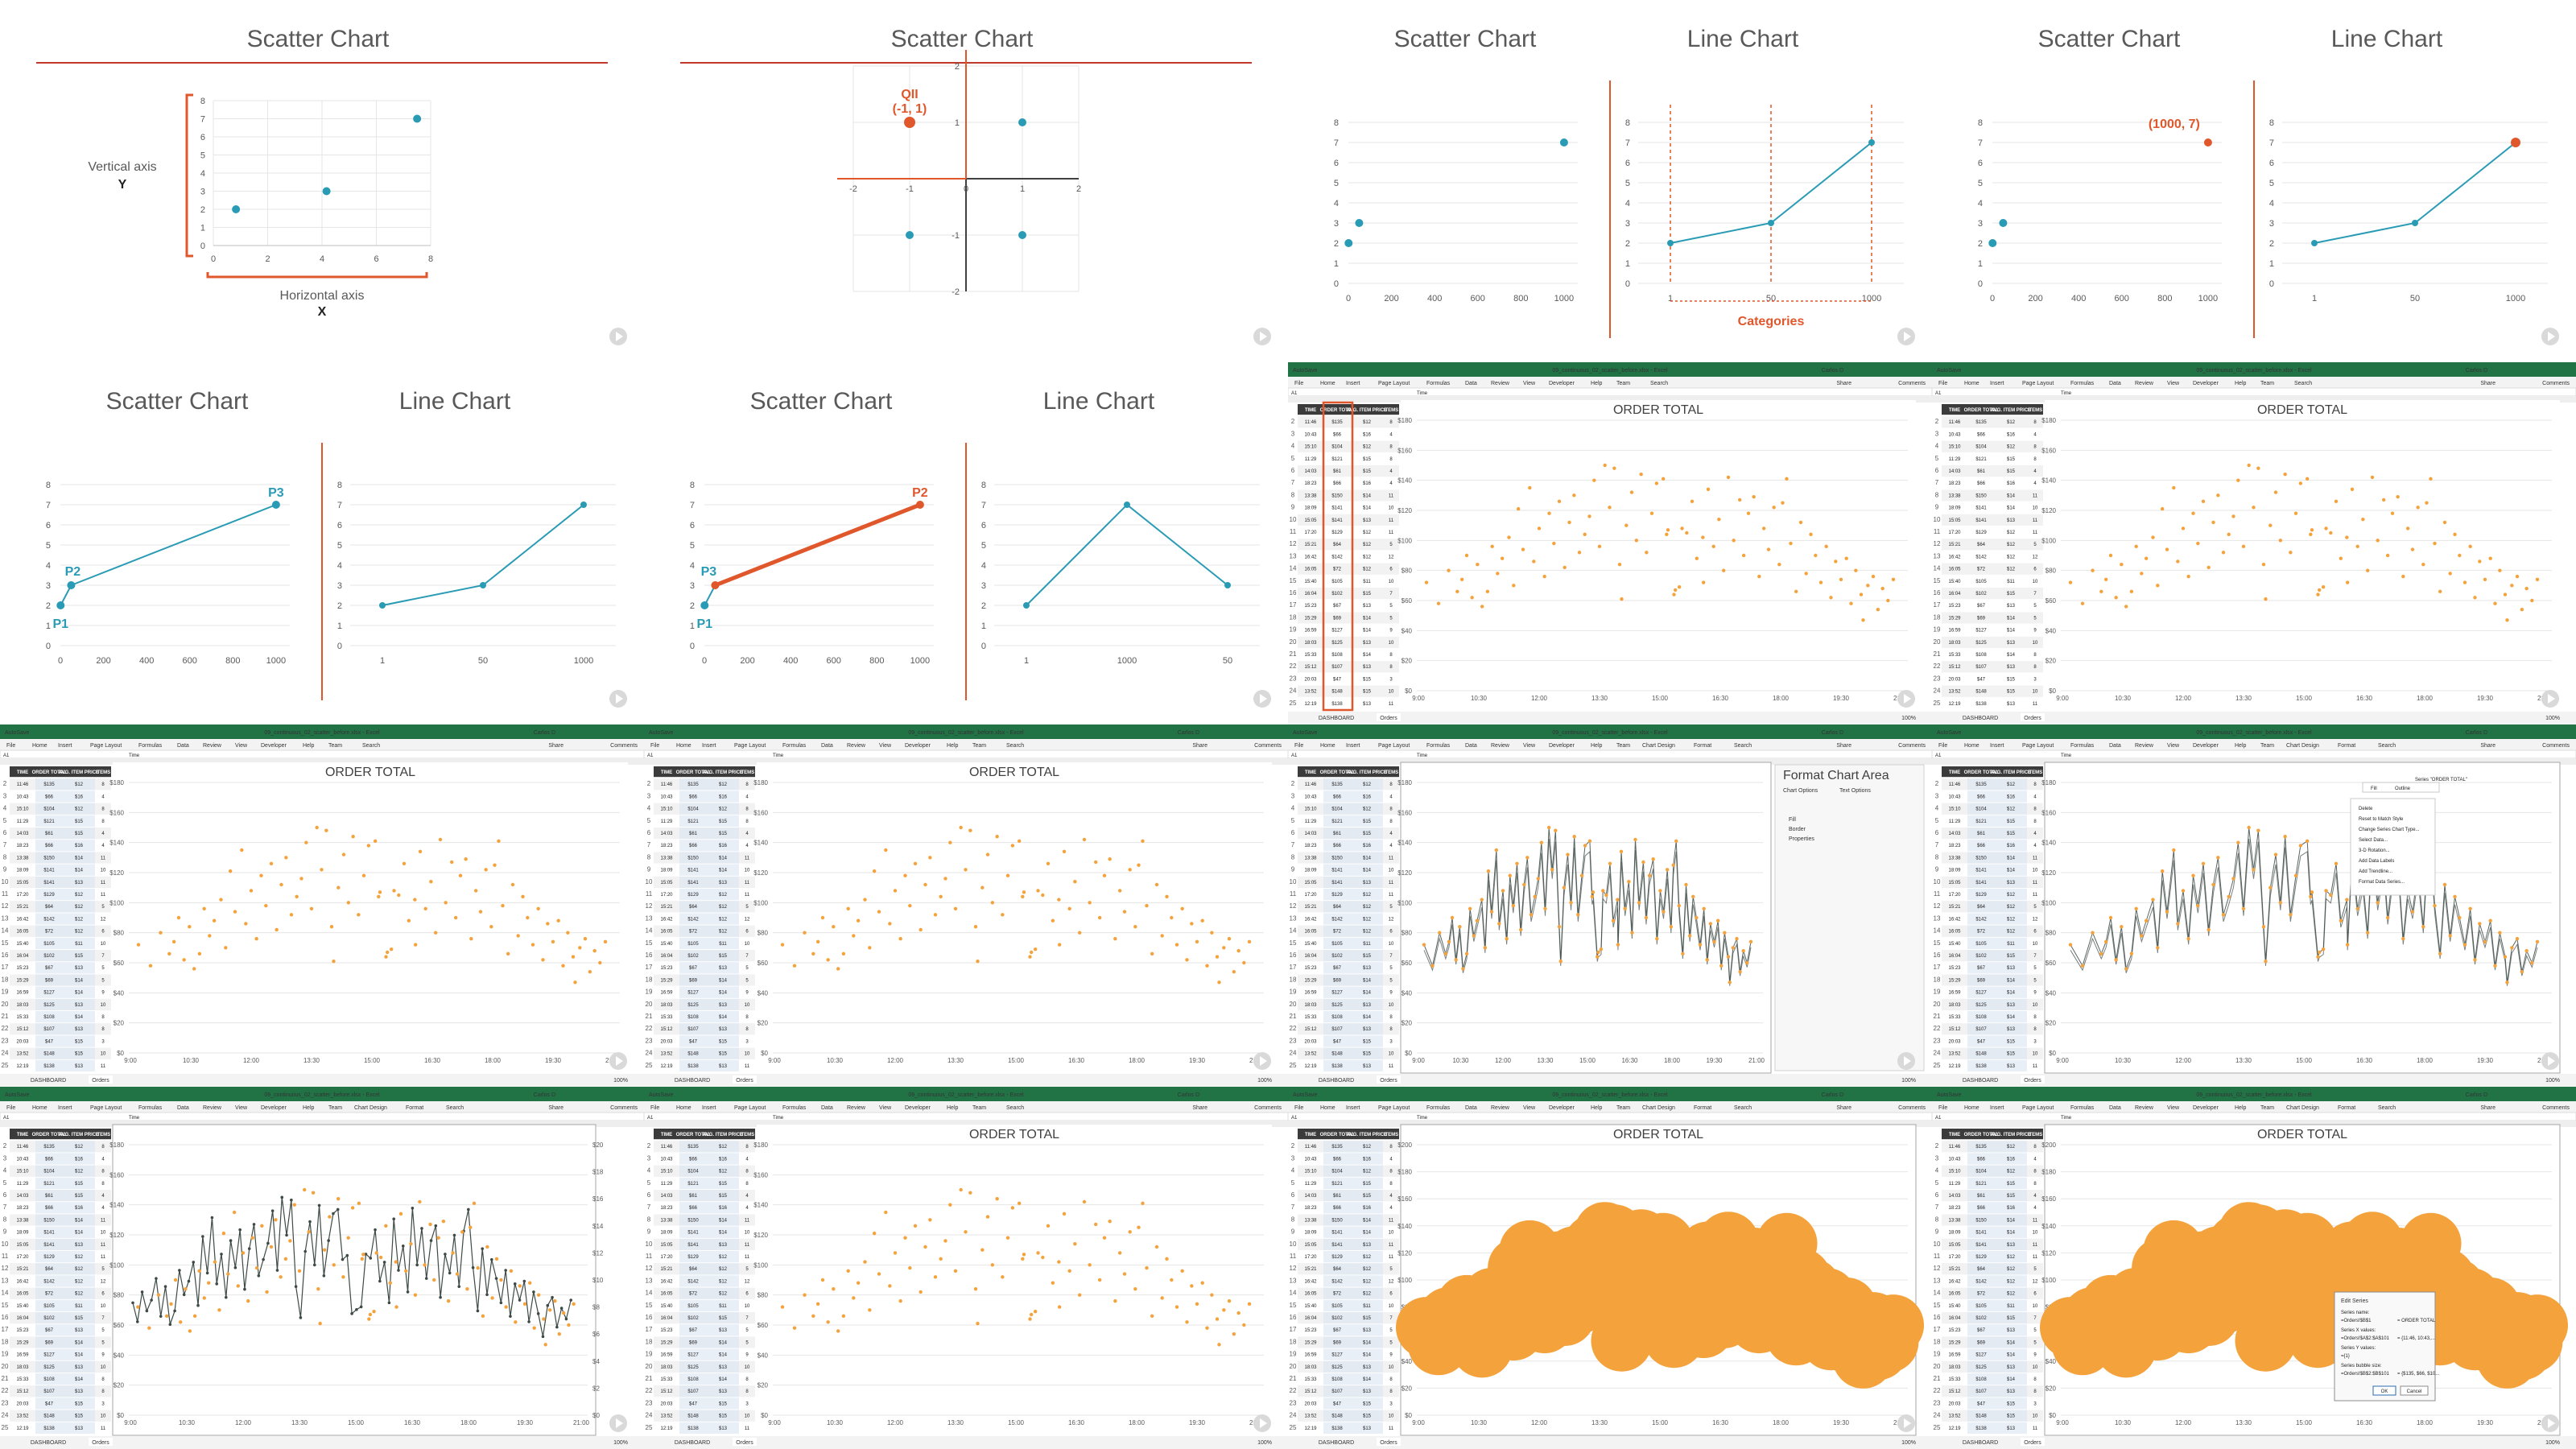 The image size is (2576, 1449). What do you see at coordinates (1337, 846) in the screenshot?
I see `table-cell: $66` at bounding box center [1337, 846].